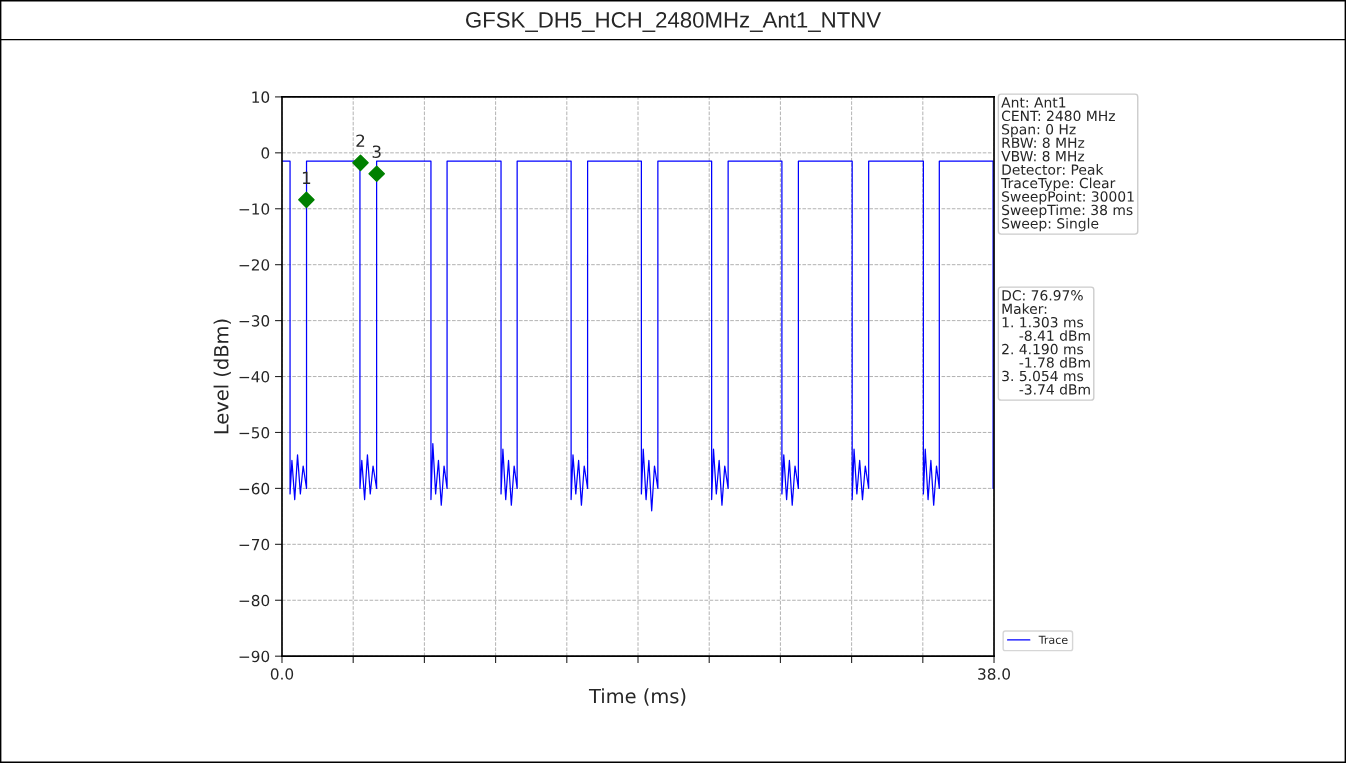 The image size is (1346, 763). Describe the element at coordinates (254, 600) in the screenshot. I see `y-tick-label: −80` at that location.